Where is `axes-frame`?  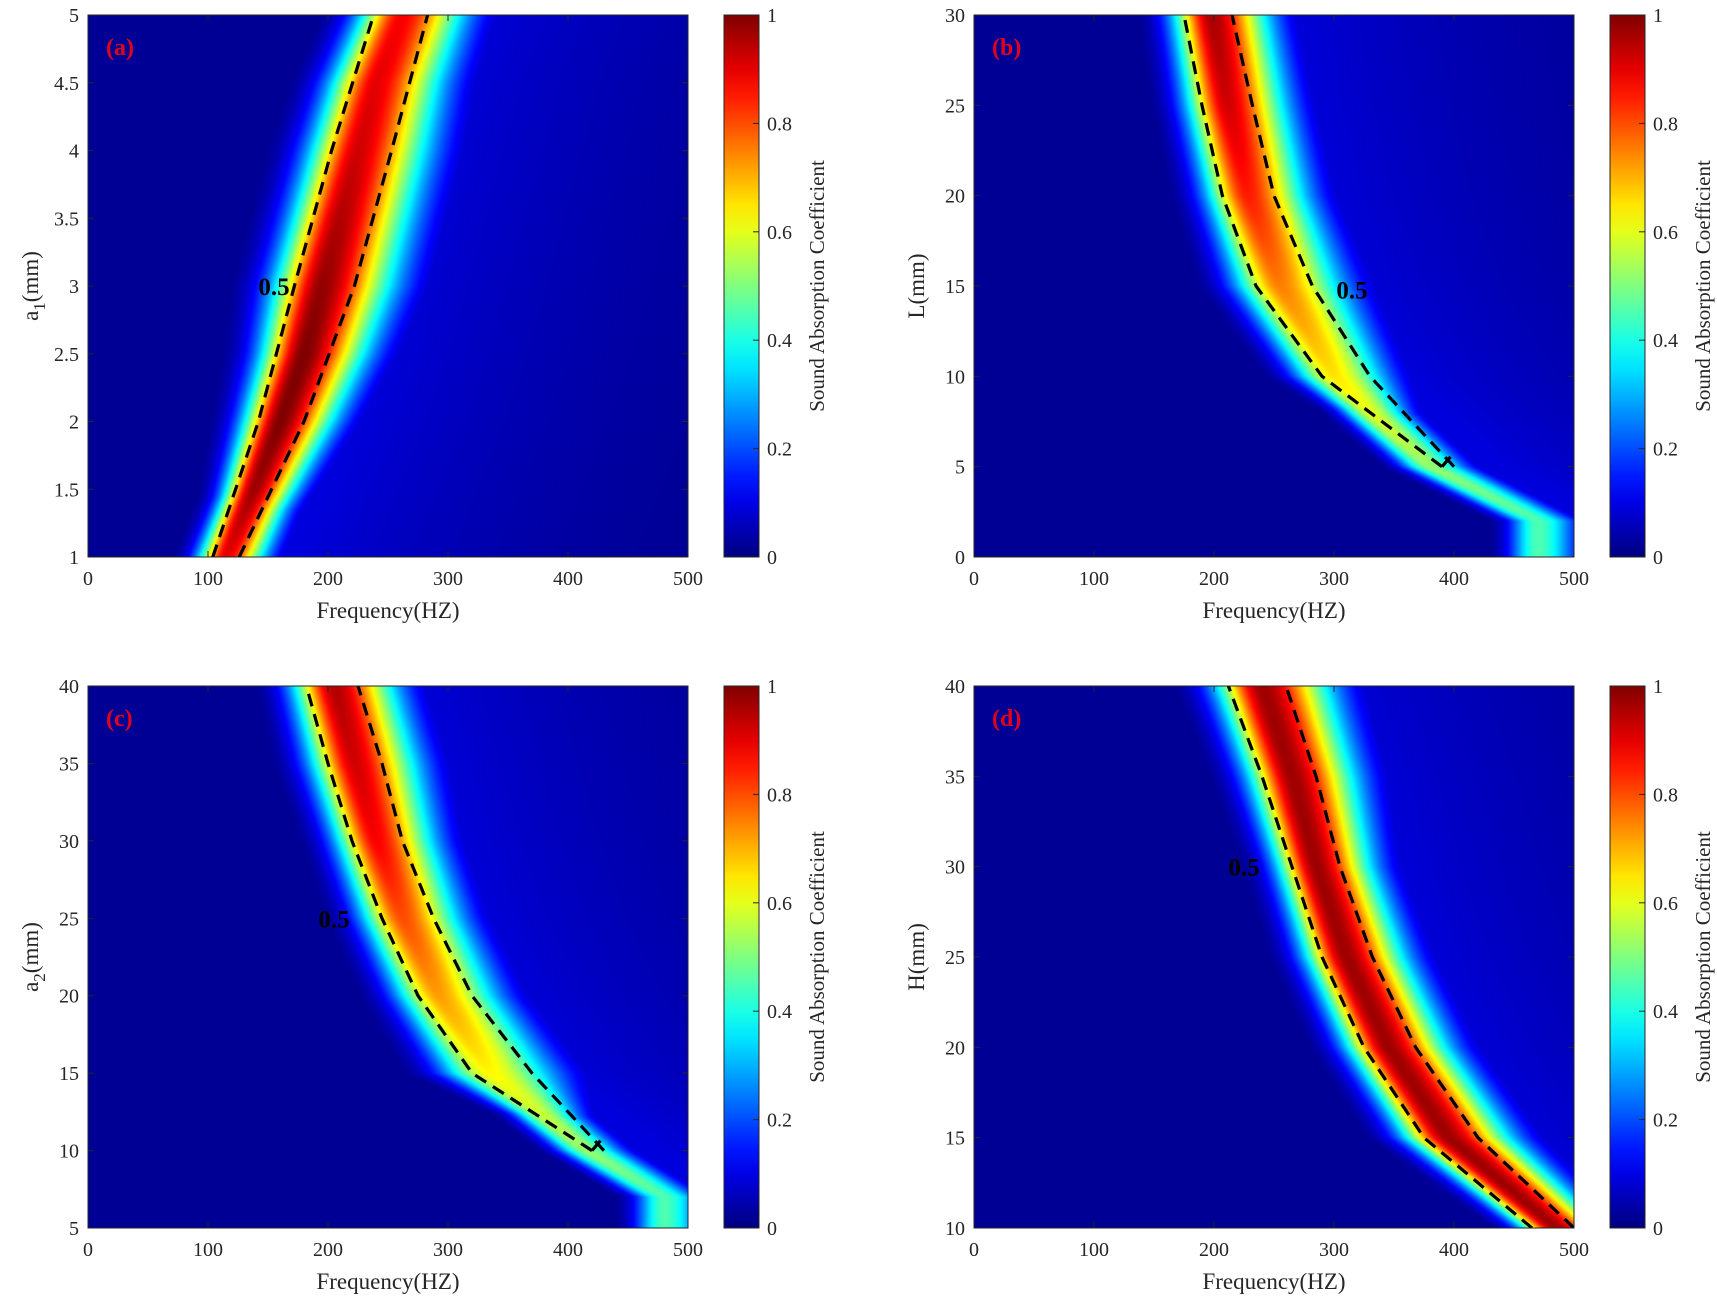 axes-frame is located at coordinates (388, 957).